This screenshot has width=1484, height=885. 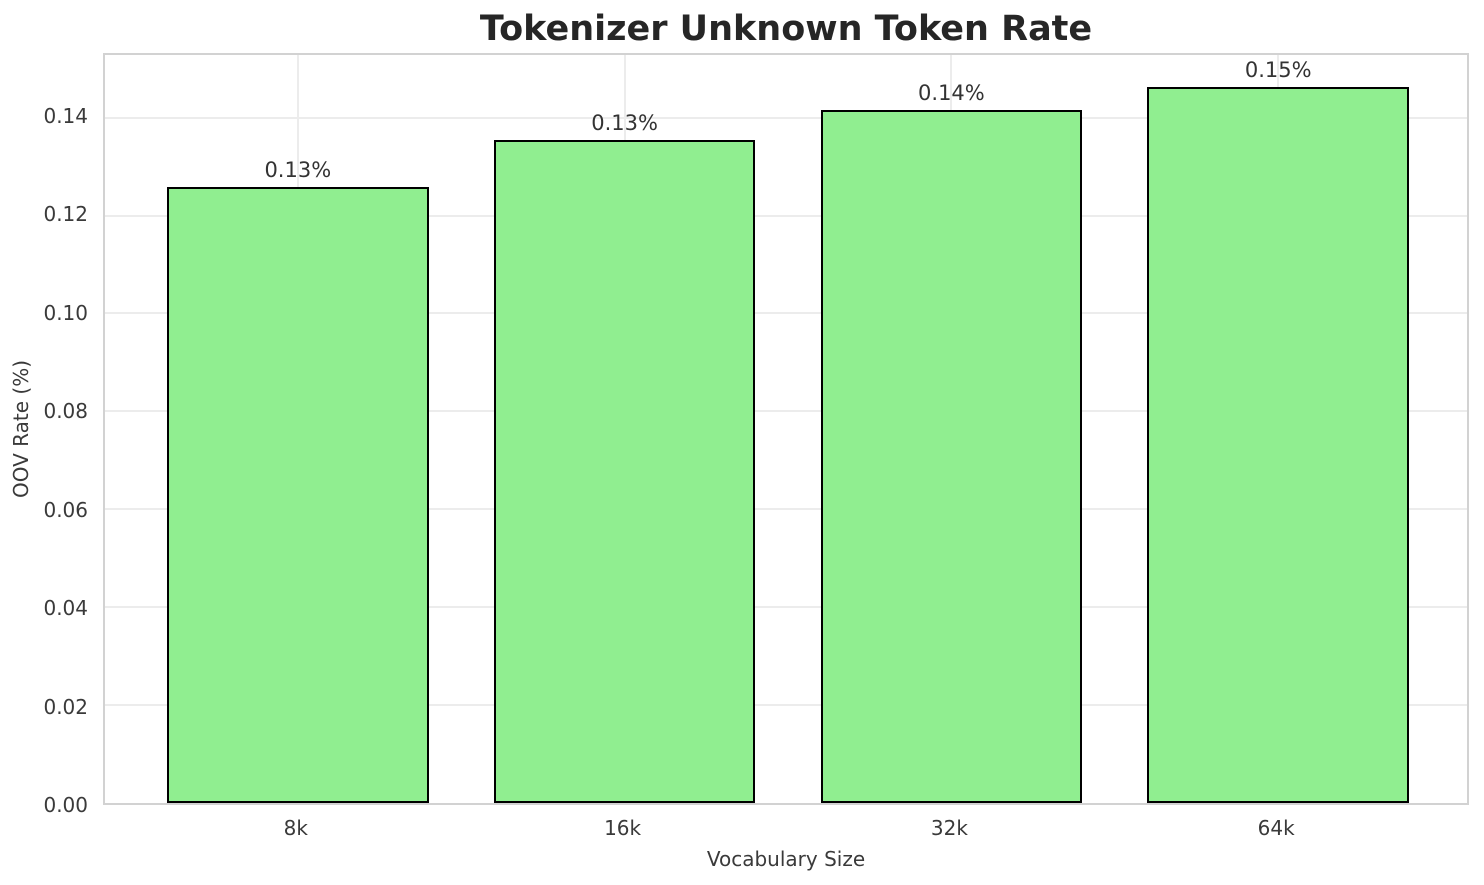 I want to click on y-tick-label: 0.00, so click(x=65, y=805).